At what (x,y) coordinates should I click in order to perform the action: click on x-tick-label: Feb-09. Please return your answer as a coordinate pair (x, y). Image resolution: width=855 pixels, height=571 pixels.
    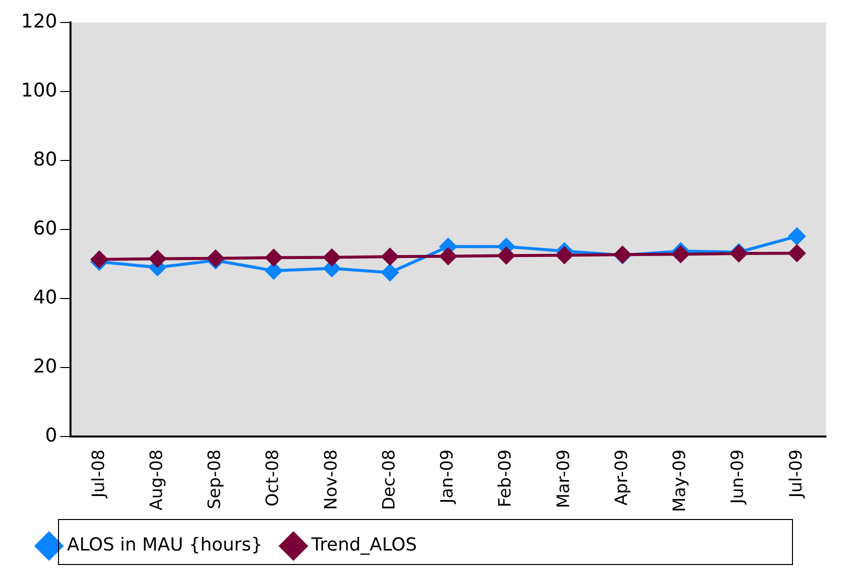
    Looking at the image, I should click on (506, 478).